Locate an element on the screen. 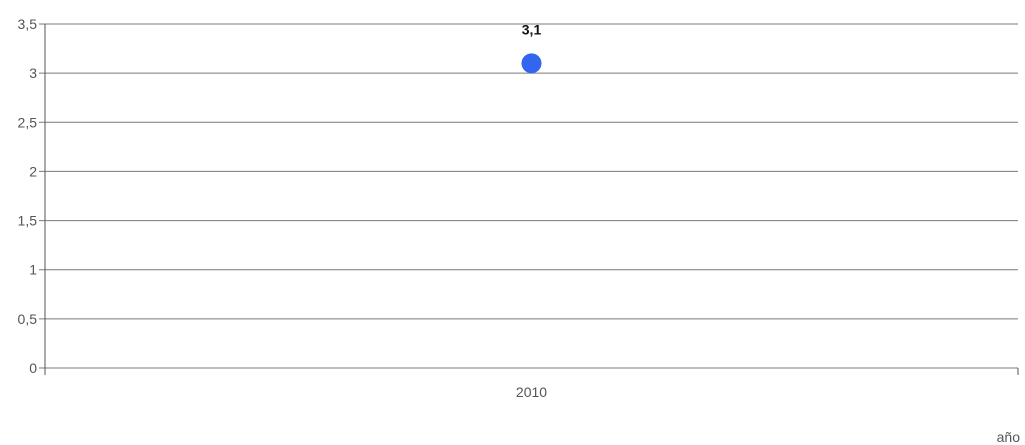 This screenshot has height=445, width=1025. y-tick-label: 3,5 is located at coordinates (28, 24).